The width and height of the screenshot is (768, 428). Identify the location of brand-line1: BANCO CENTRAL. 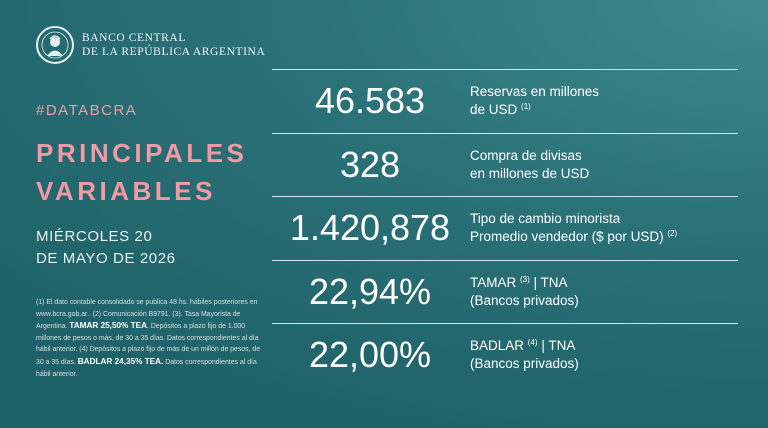
(134, 38).